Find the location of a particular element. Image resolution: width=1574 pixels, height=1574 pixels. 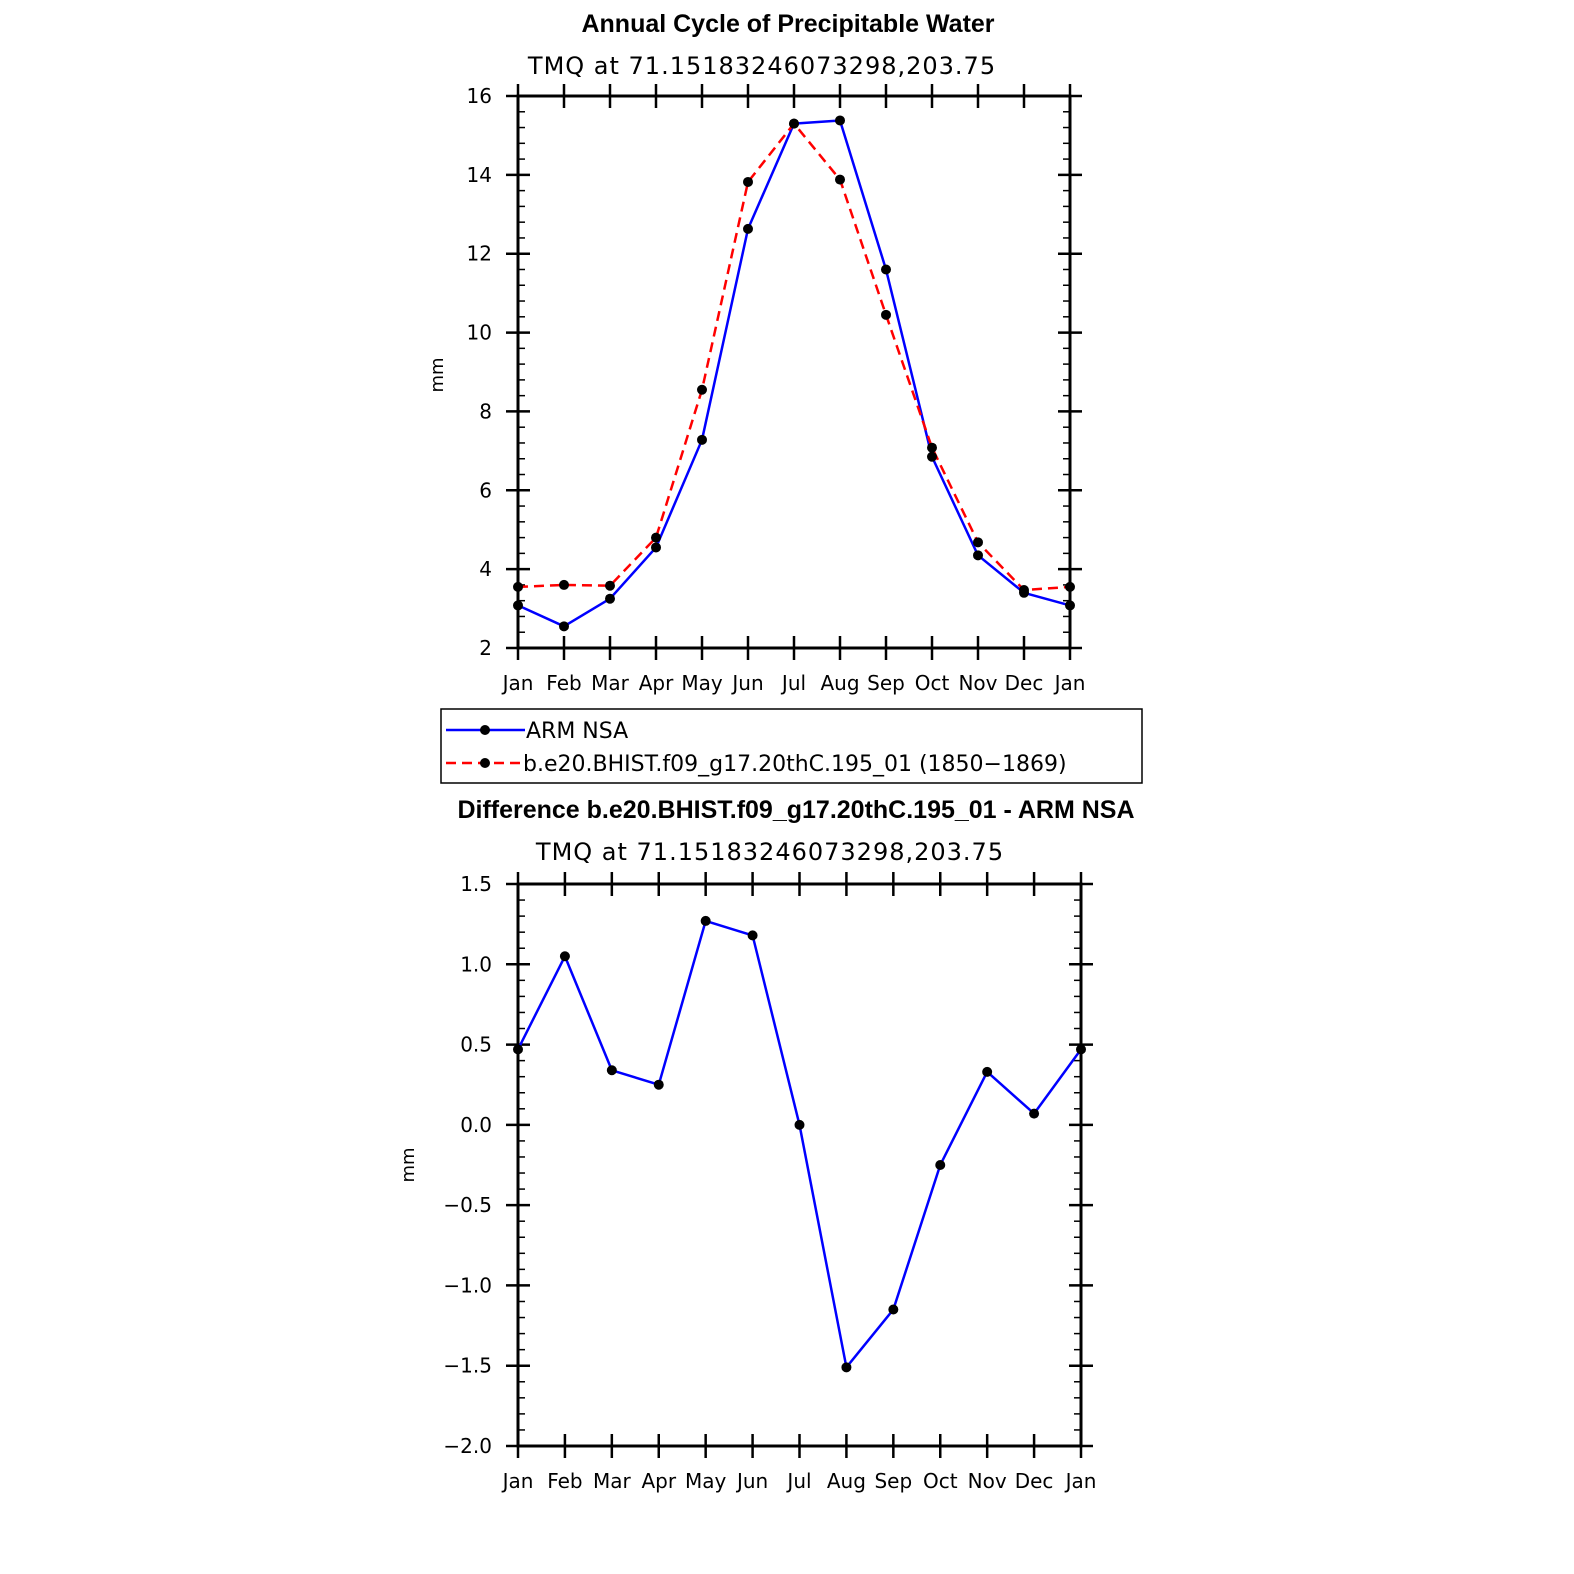

chart1-xtick-label: Nov is located at coordinates (977, 683).